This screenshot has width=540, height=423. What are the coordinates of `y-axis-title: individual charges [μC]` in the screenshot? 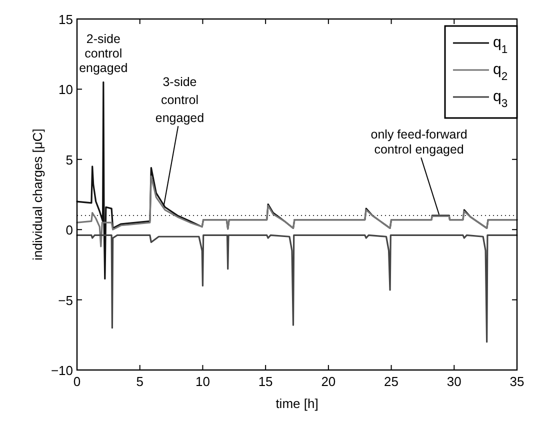 It's located at (37, 194).